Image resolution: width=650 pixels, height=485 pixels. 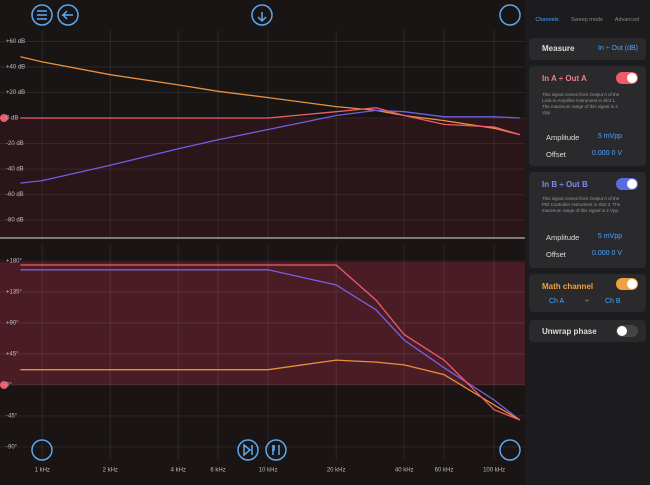 What do you see at coordinates (15, 170) in the screenshot?
I see `y-tick-label: -40 dB` at bounding box center [15, 170].